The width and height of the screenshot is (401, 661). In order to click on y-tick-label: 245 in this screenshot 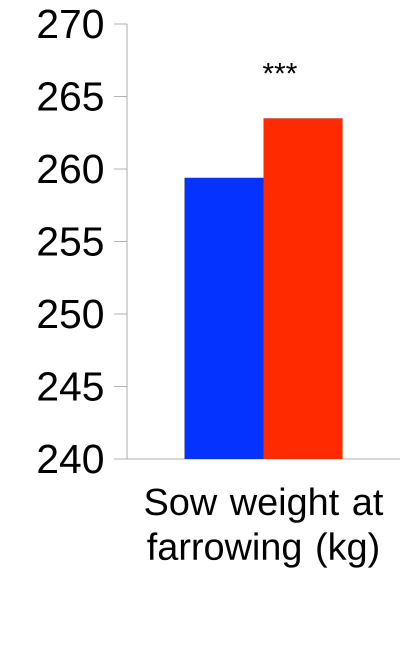, I will do `click(70, 386)`.